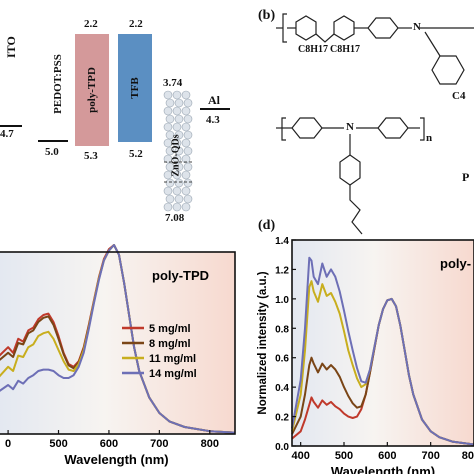 The width and height of the screenshot is (474, 474). I want to click on zno-top-value: 3.74, so click(173, 83).